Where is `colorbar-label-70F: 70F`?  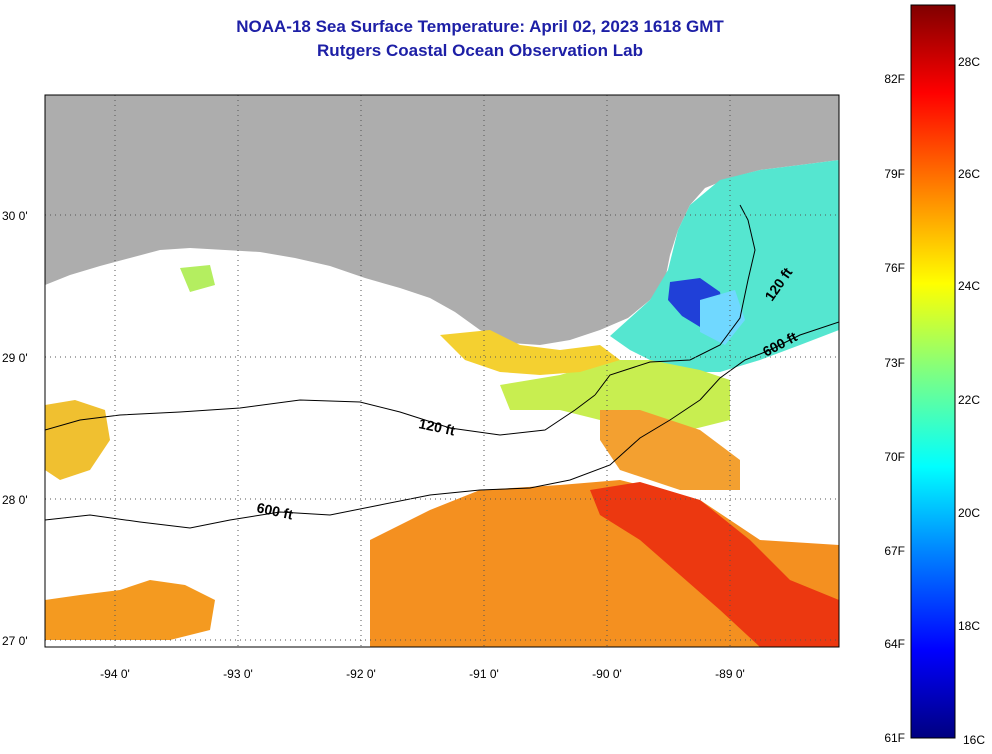 colorbar-label-70F: 70F is located at coordinates (894, 457).